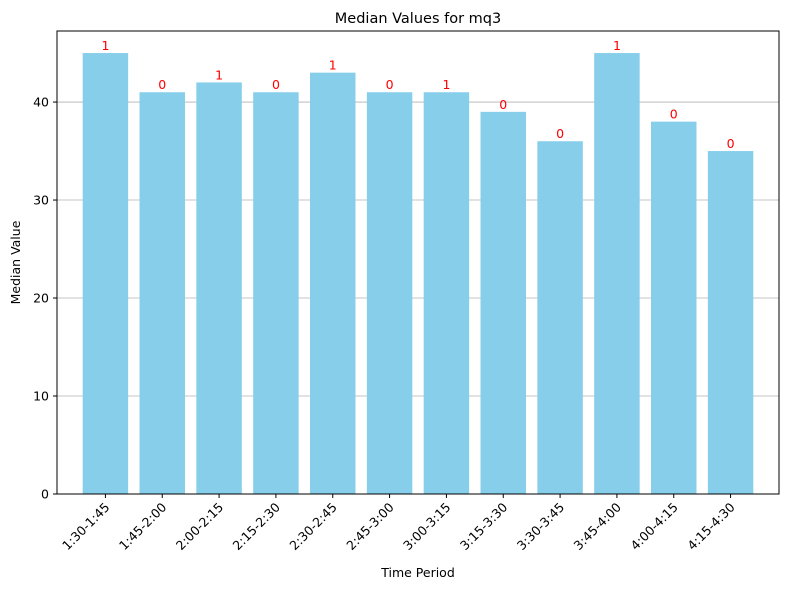 The width and height of the screenshot is (790, 590). Describe the element at coordinates (199, 526) in the screenshot. I see `x-tick-label: 2:00-2:15` at that location.